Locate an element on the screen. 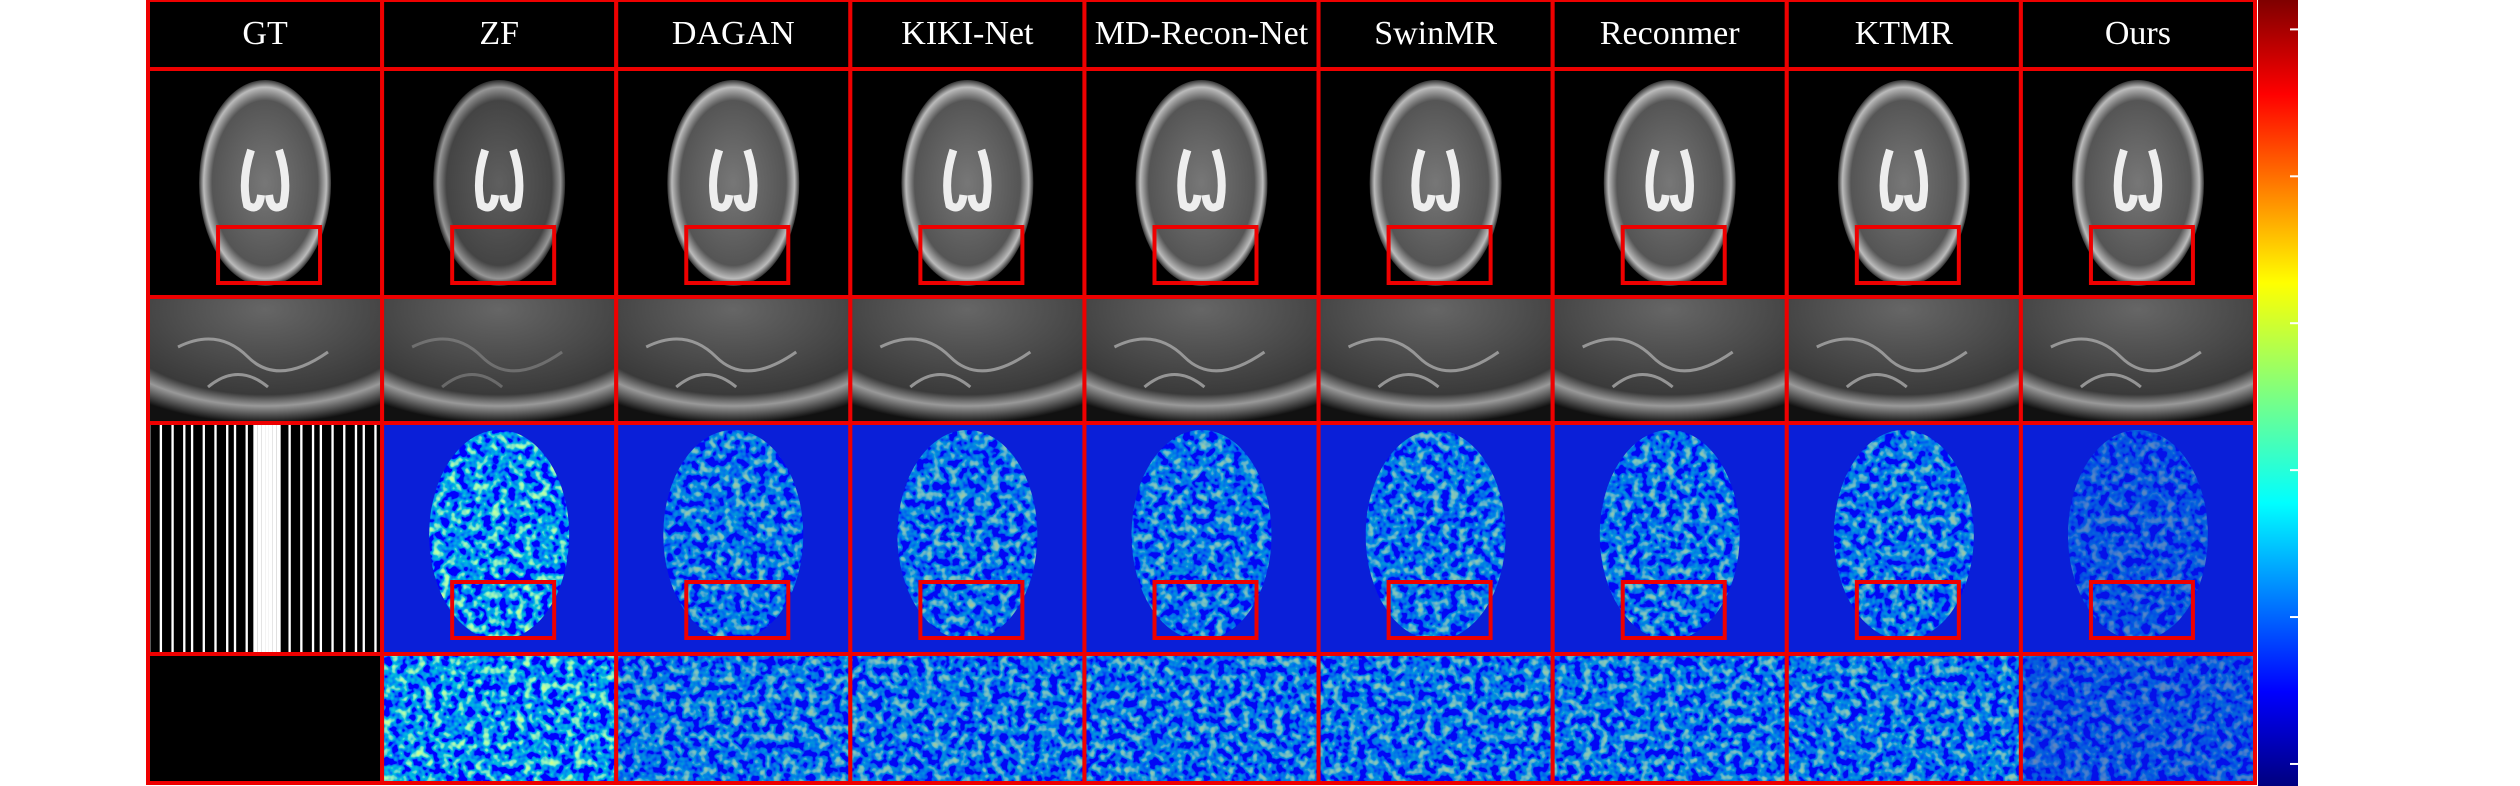 The height and width of the screenshot is (786, 2520). column-title: KIKI-Net is located at coordinates (967, 33).